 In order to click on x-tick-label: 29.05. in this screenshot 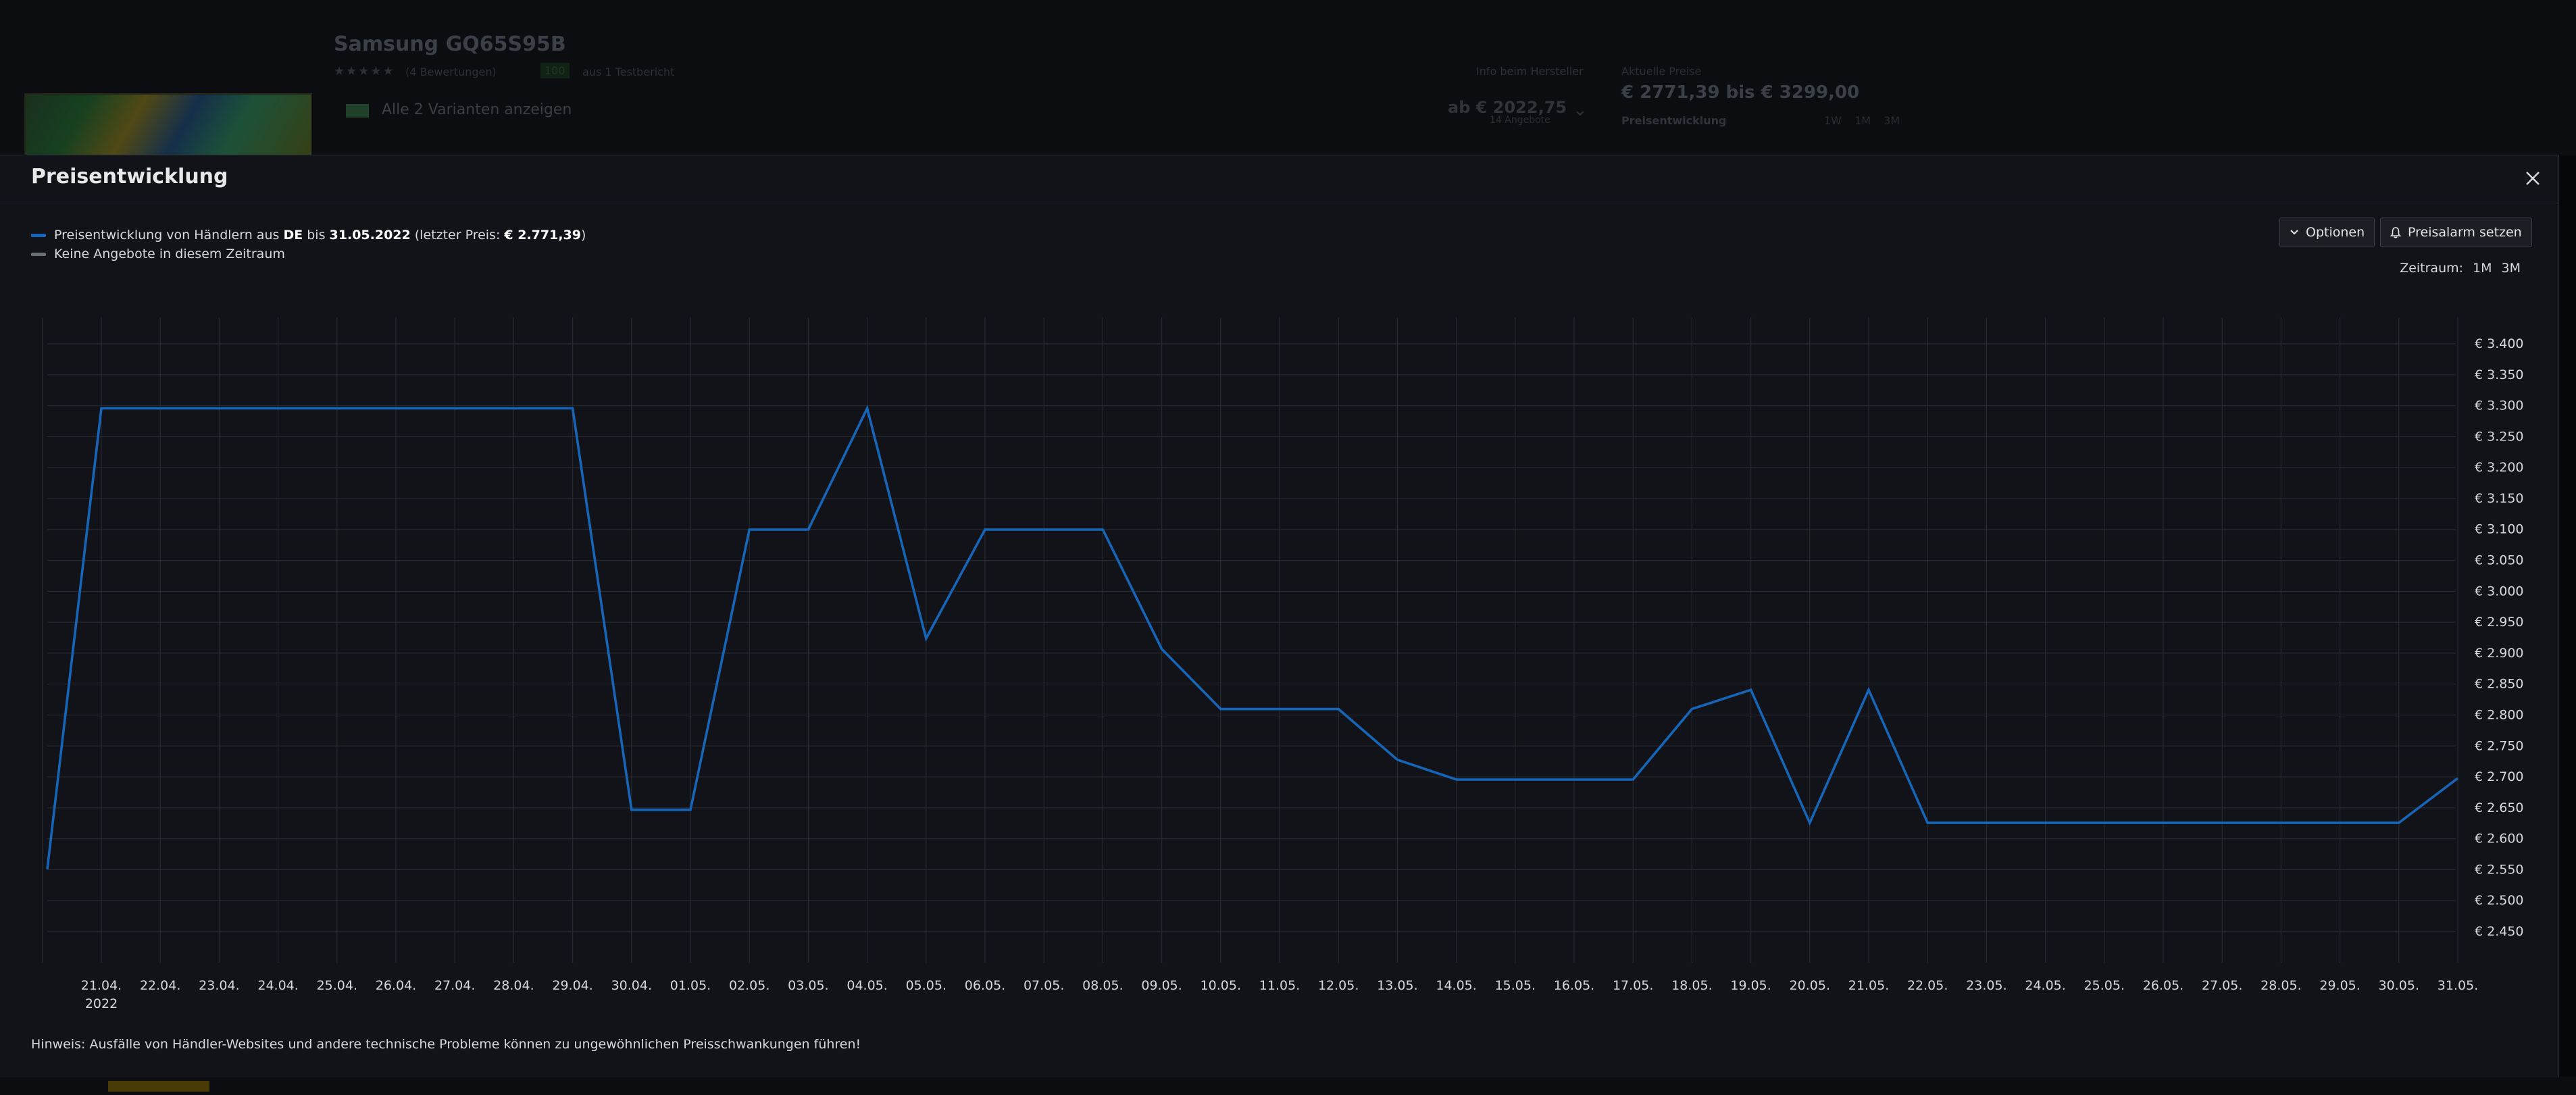, I will do `click(2339, 985)`.